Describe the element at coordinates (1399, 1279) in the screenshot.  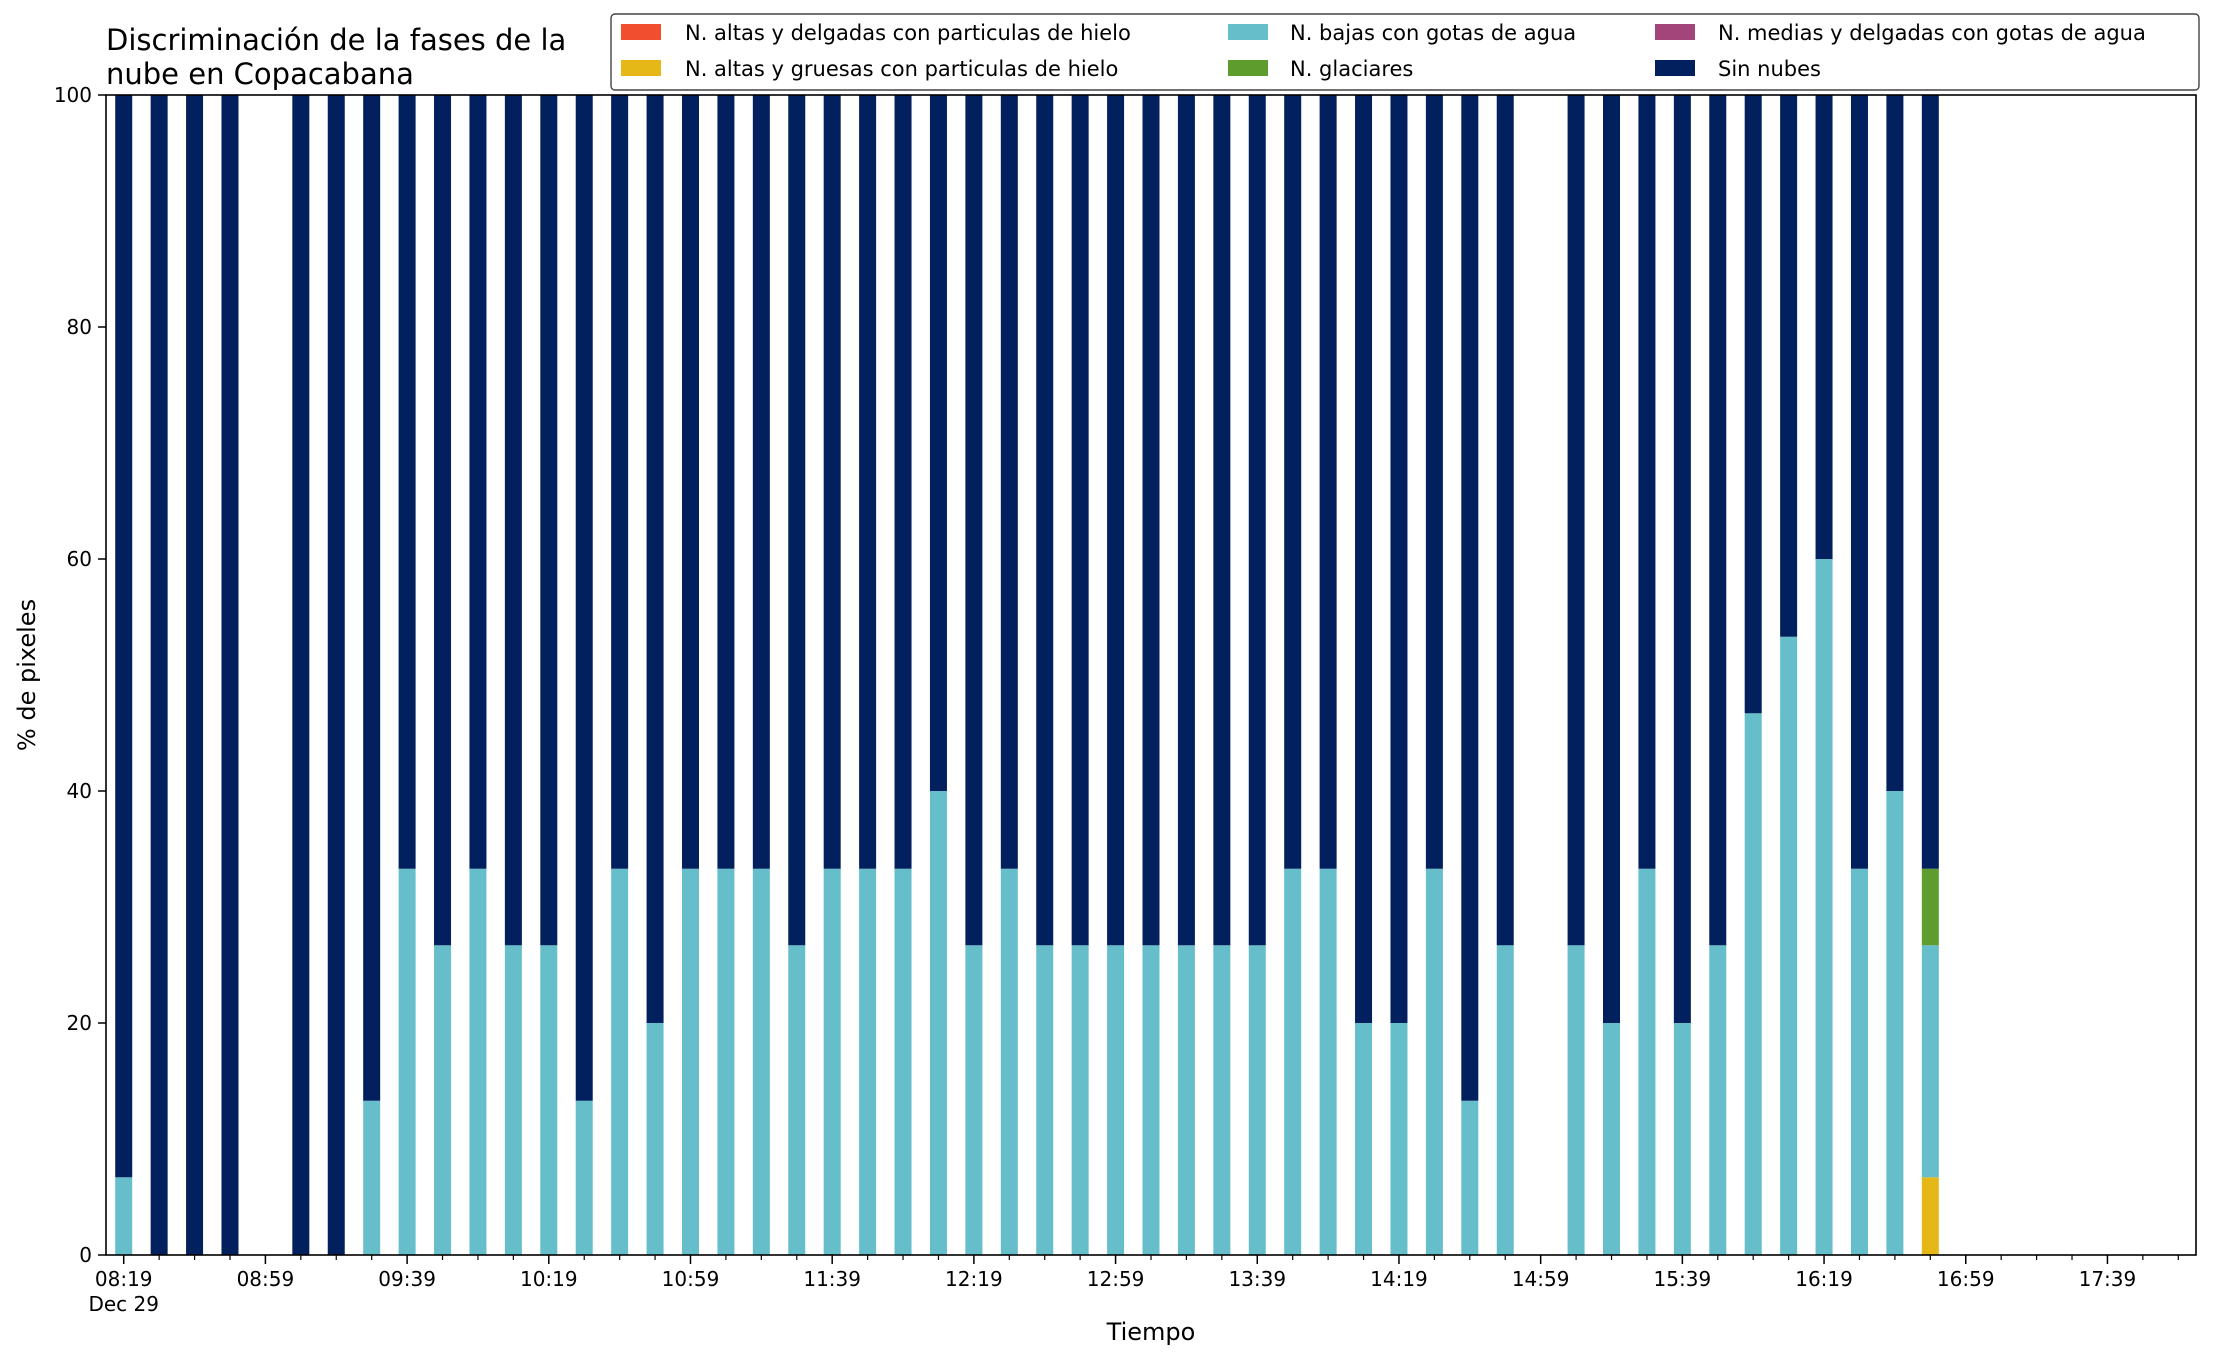
I see `x-tick-label-1419: 14:19` at that location.